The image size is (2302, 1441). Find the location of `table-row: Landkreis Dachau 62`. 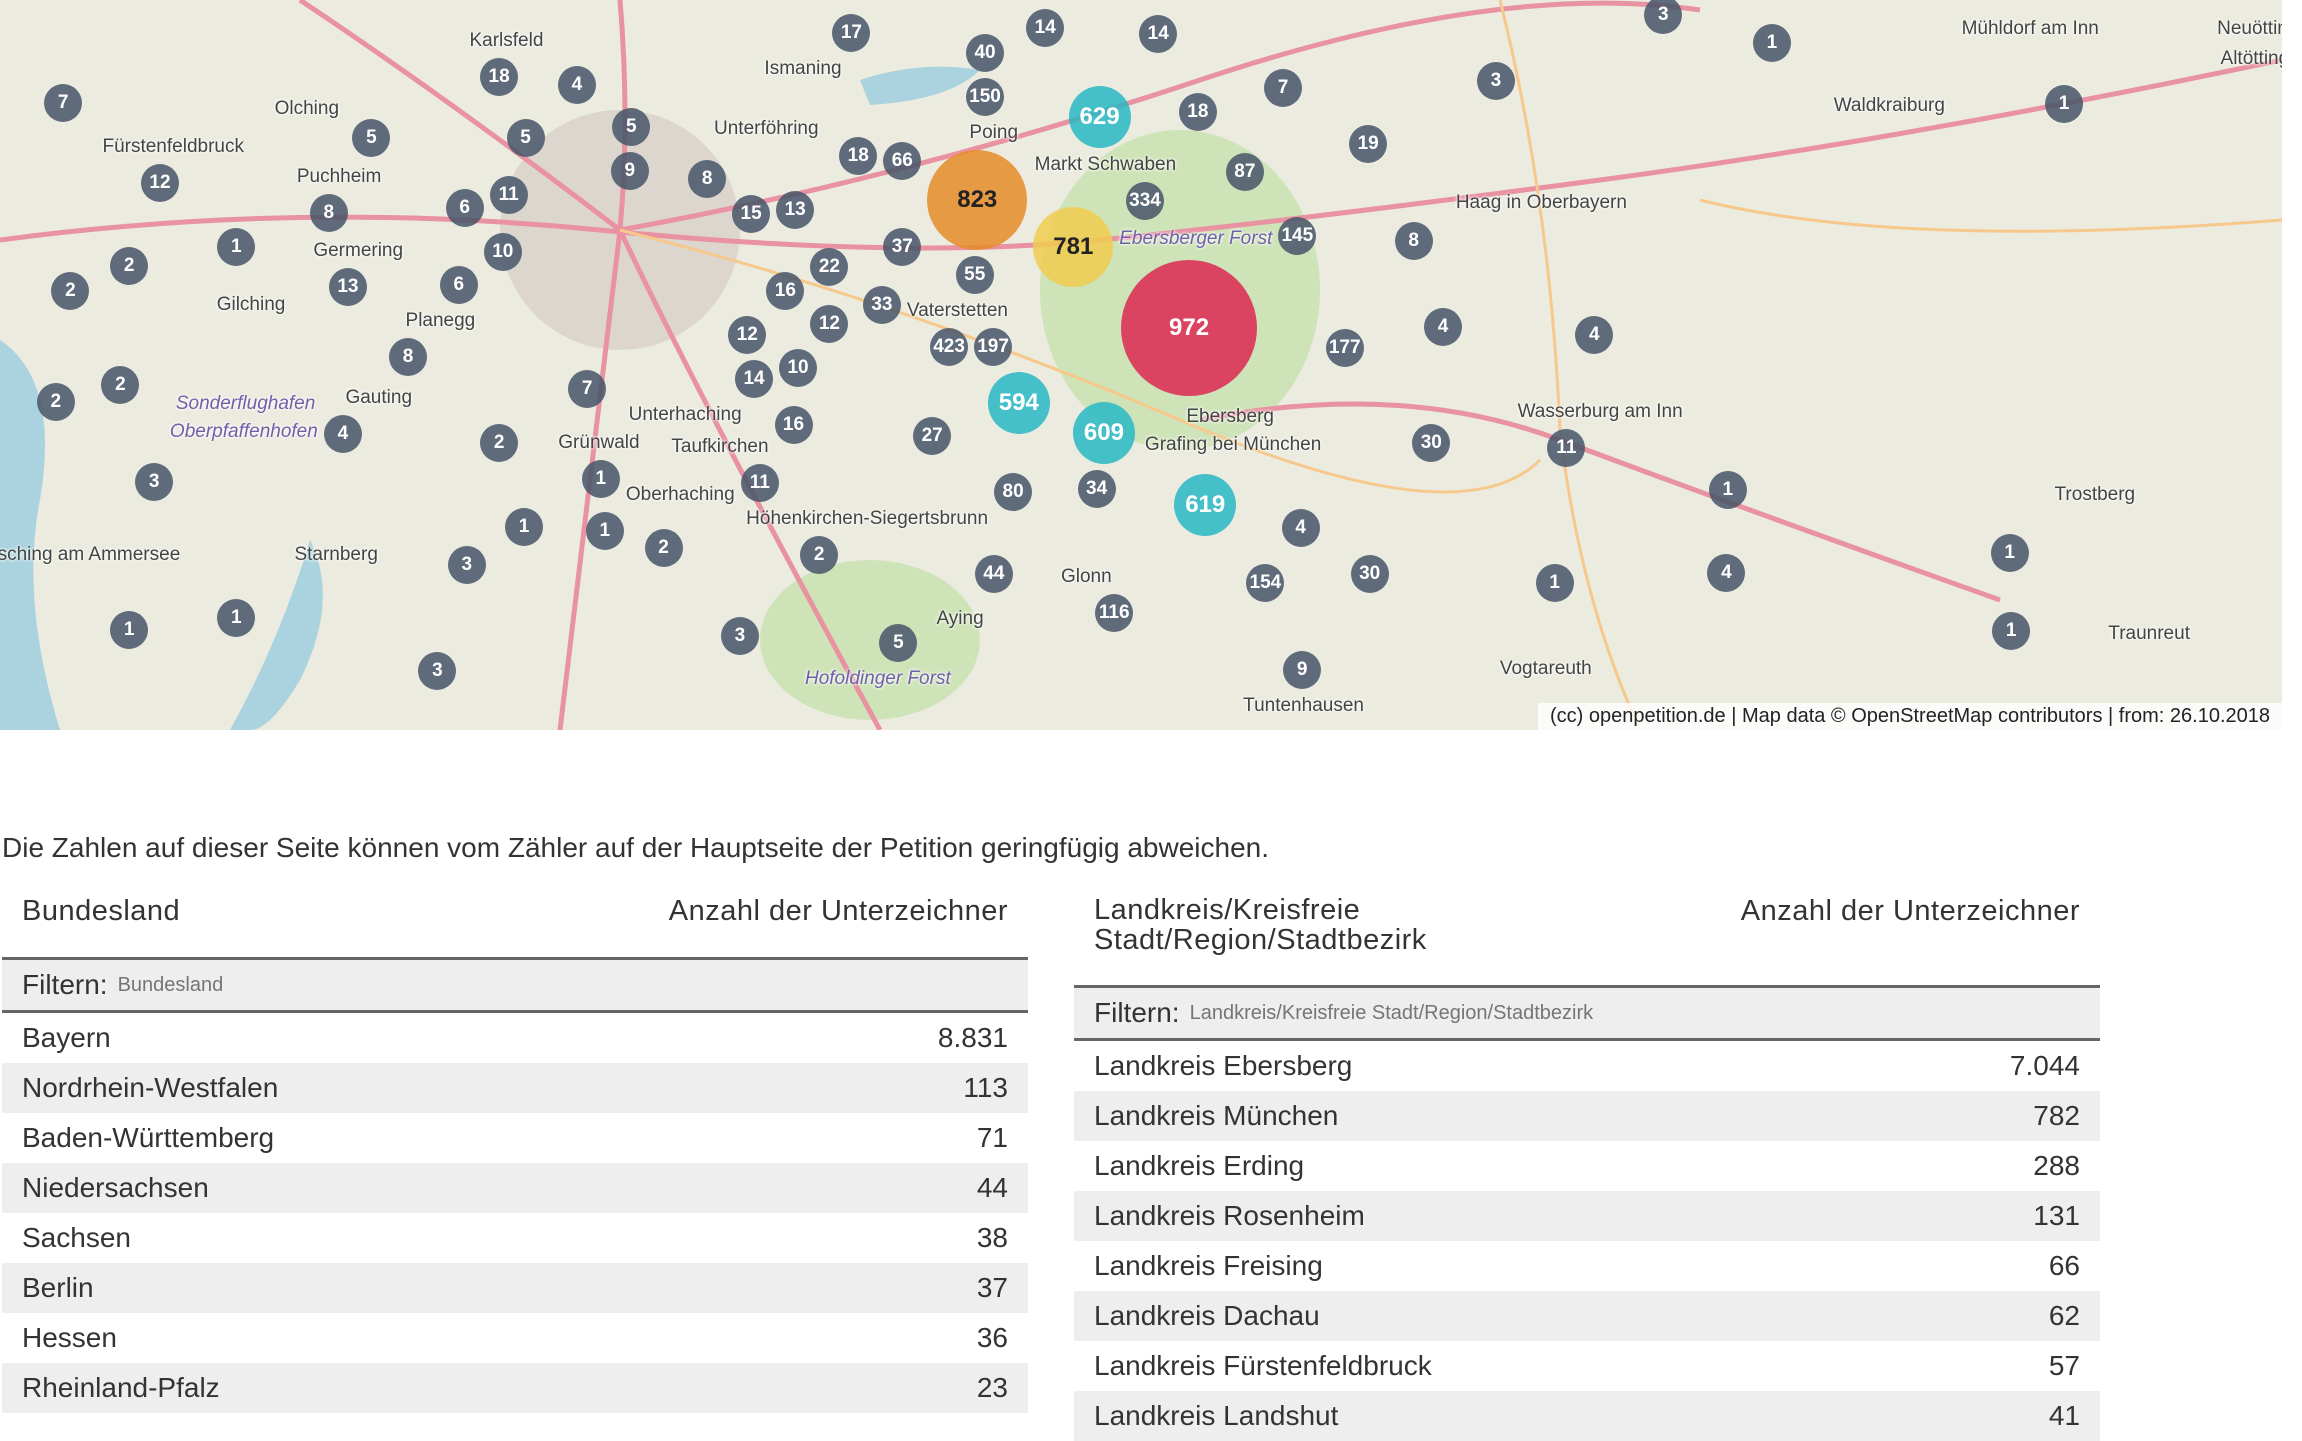

table-row: Landkreis Dachau 62 is located at coordinates (1587, 1316).